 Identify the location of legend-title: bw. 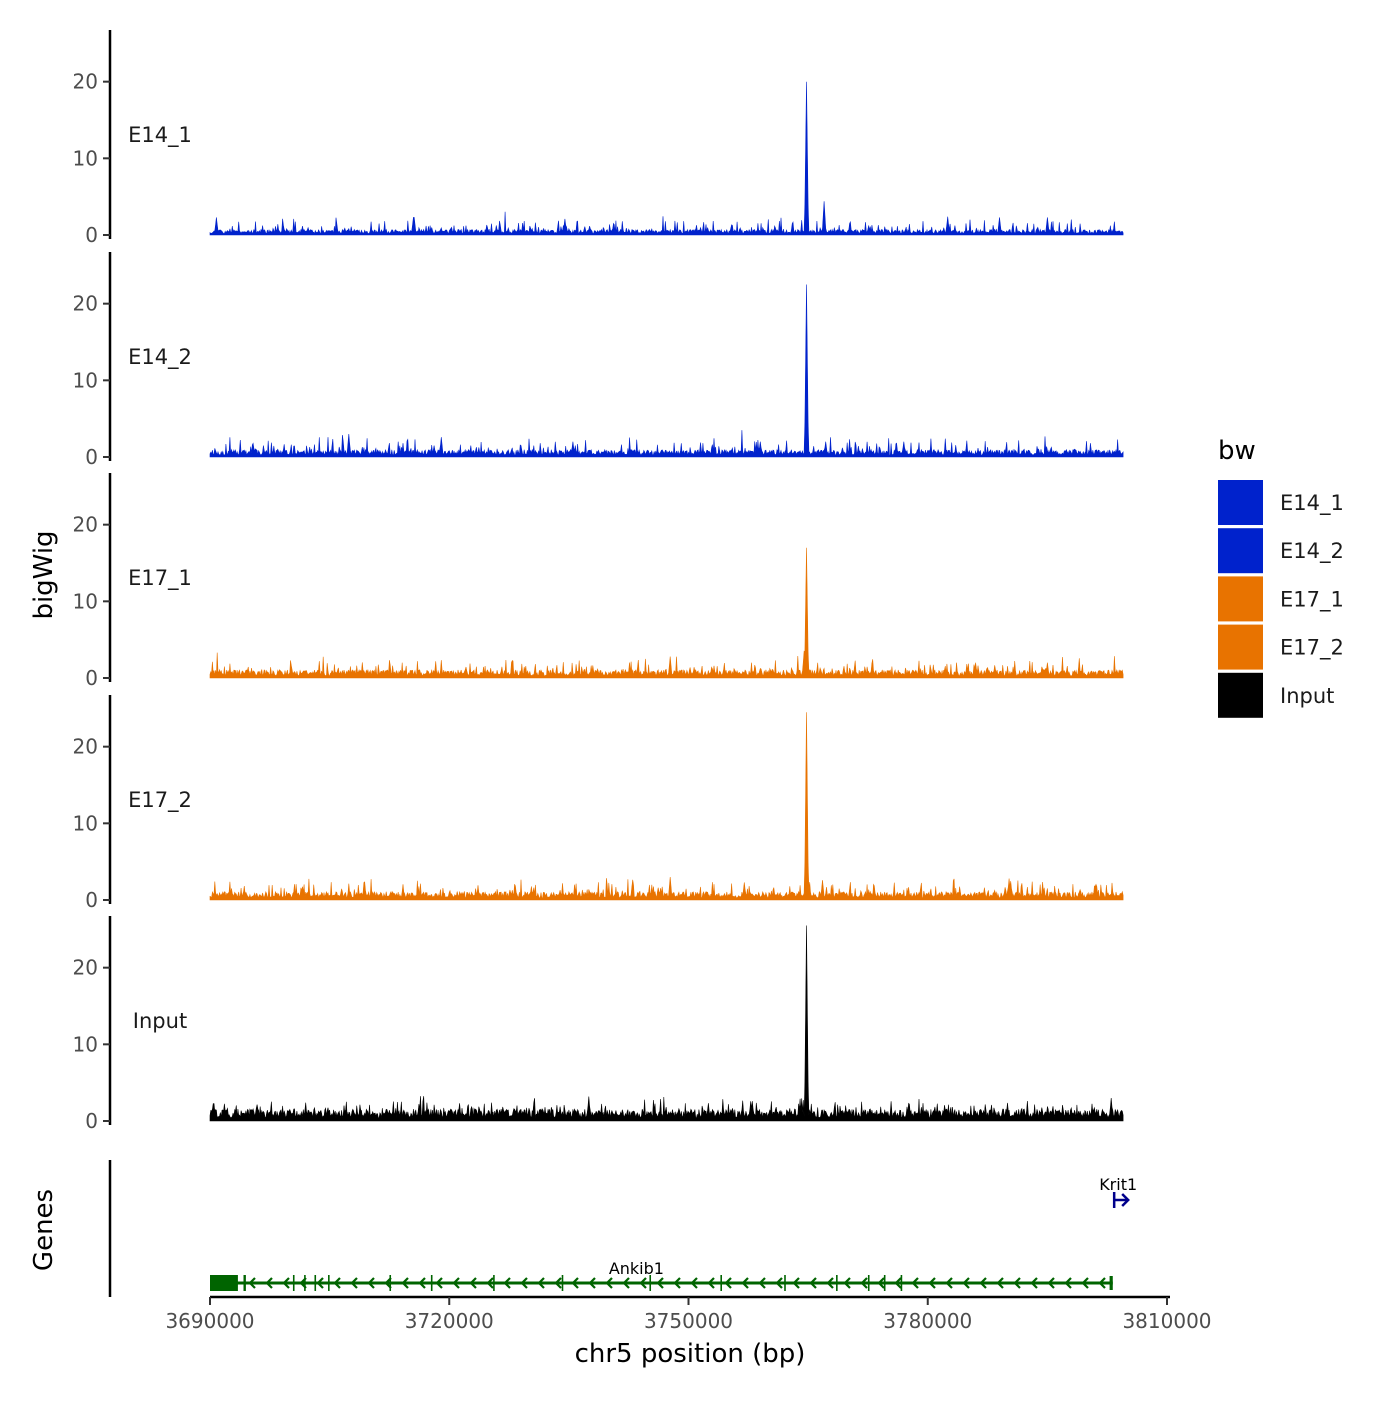
(1237, 451).